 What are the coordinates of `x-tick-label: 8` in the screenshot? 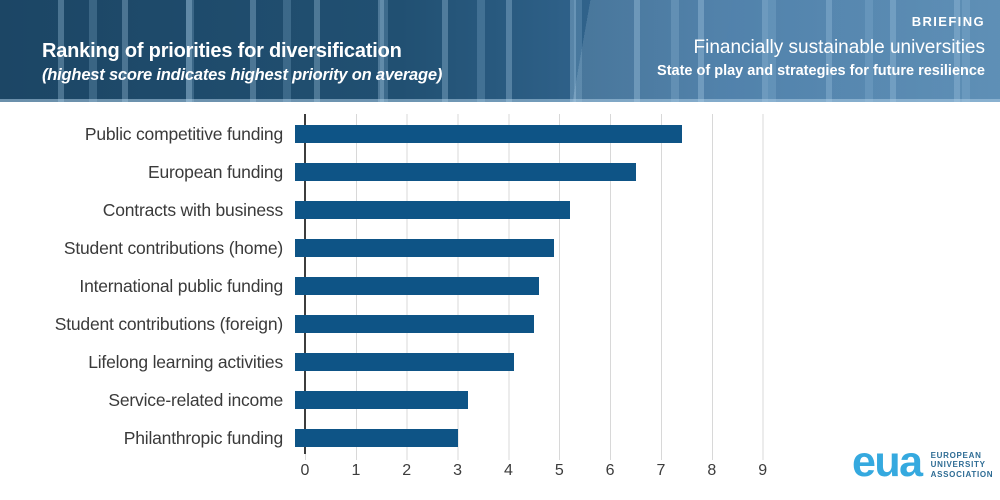 It's located at (712, 470).